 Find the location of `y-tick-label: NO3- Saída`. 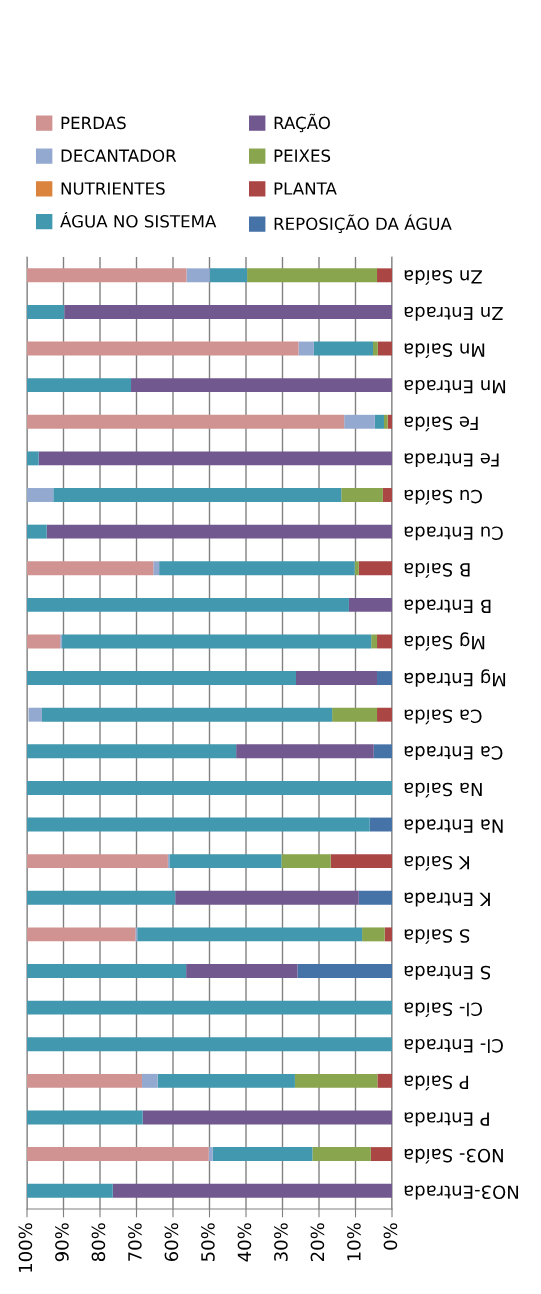

y-tick-label: NO3- Saída is located at coordinates (453, 1156).